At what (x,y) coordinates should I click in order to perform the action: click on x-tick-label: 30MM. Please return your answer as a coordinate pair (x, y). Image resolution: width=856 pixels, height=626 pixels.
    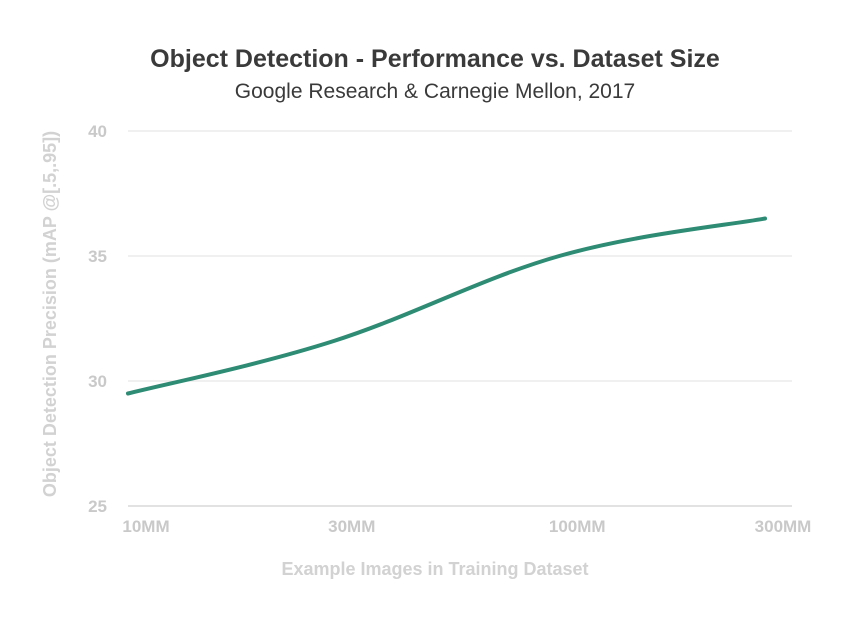
    Looking at the image, I should click on (351, 526).